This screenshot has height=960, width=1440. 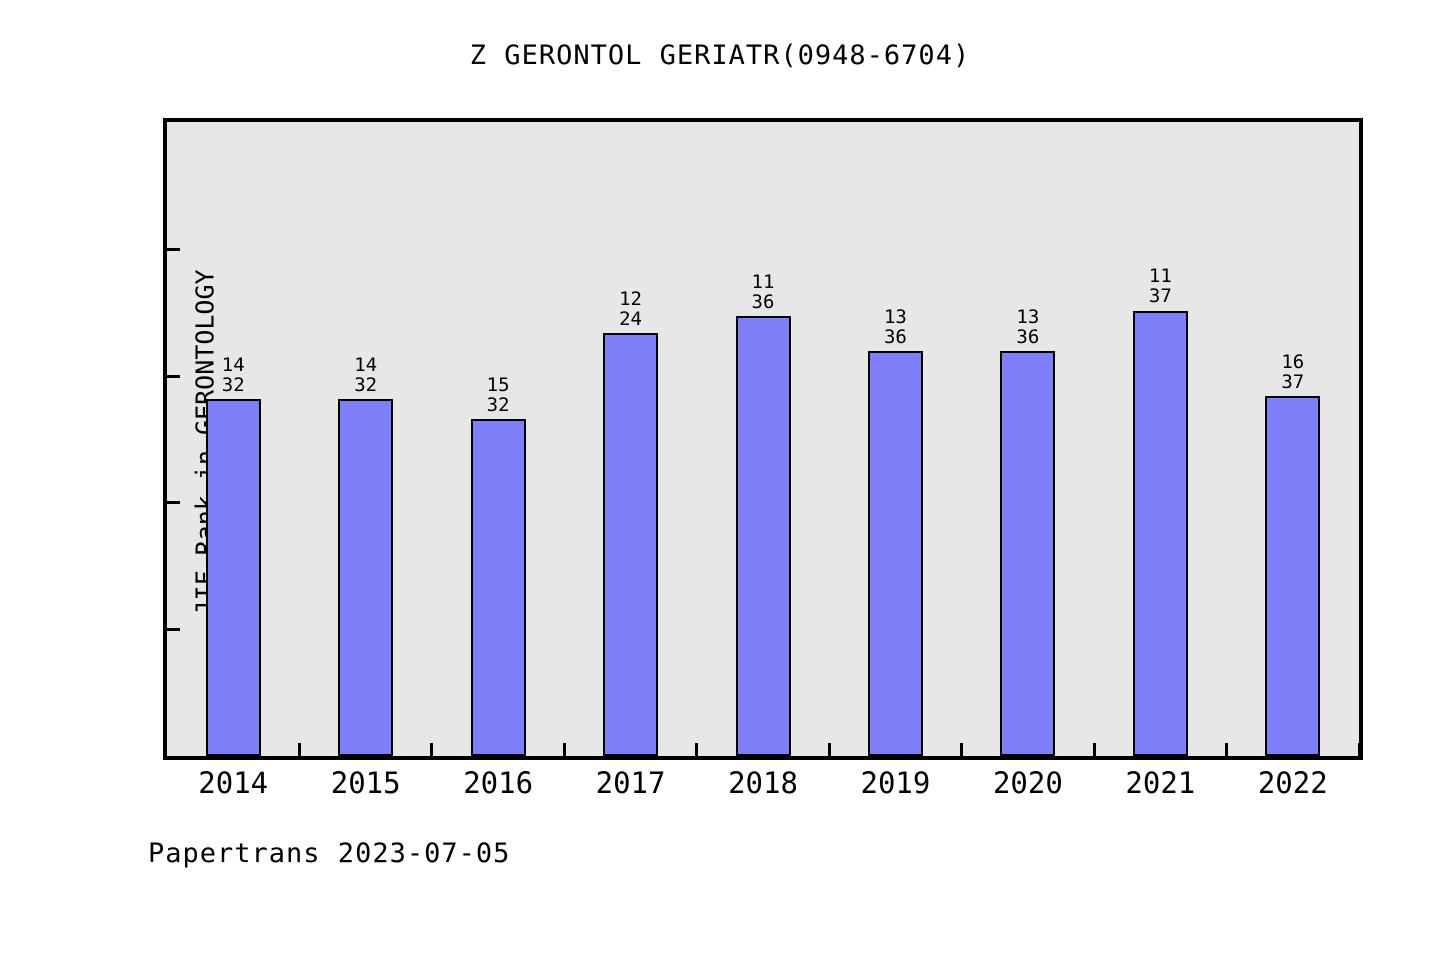 What do you see at coordinates (630, 783) in the screenshot?
I see `x-tick-label: 2017` at bounding box center [630, 783].